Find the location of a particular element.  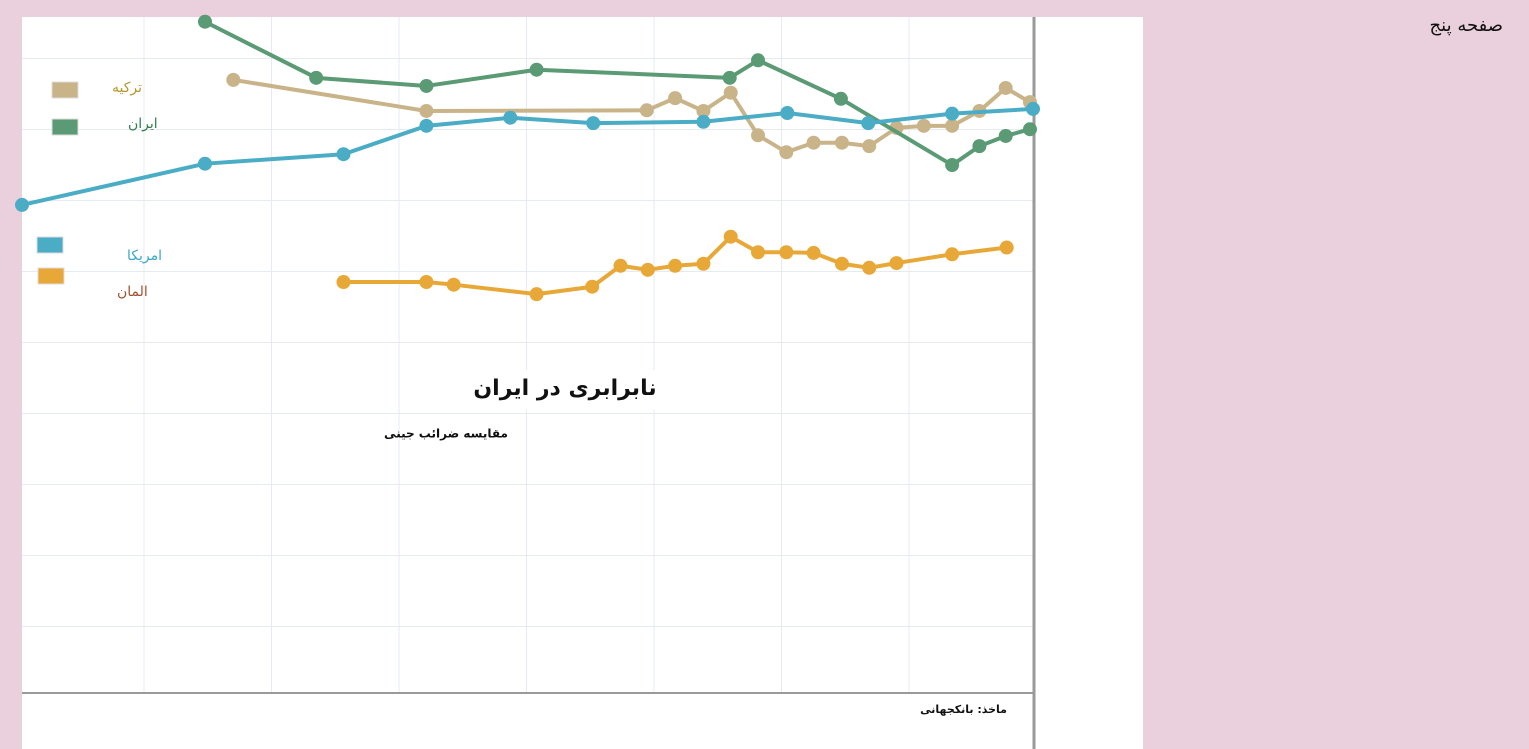

source-note: ماخذ: بانکجهانی is located at coordinates (963, 709).